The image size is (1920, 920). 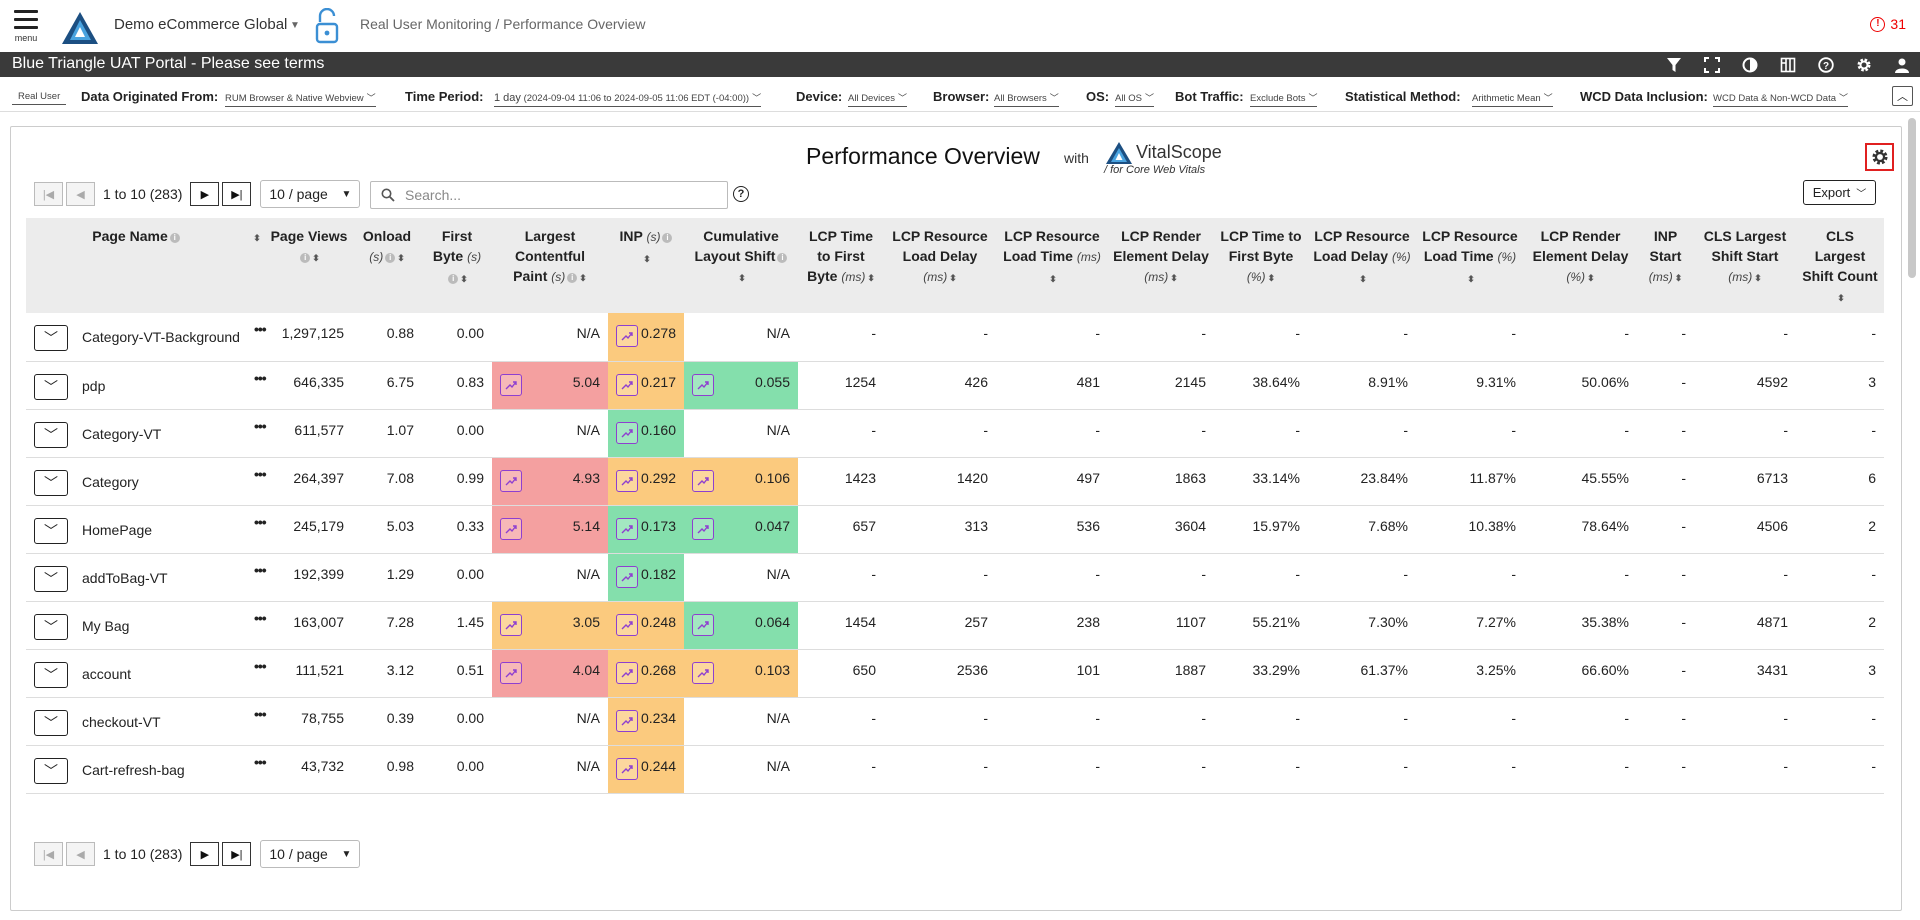 I want to click on help-icon: ?, so click(x=741, y=194).